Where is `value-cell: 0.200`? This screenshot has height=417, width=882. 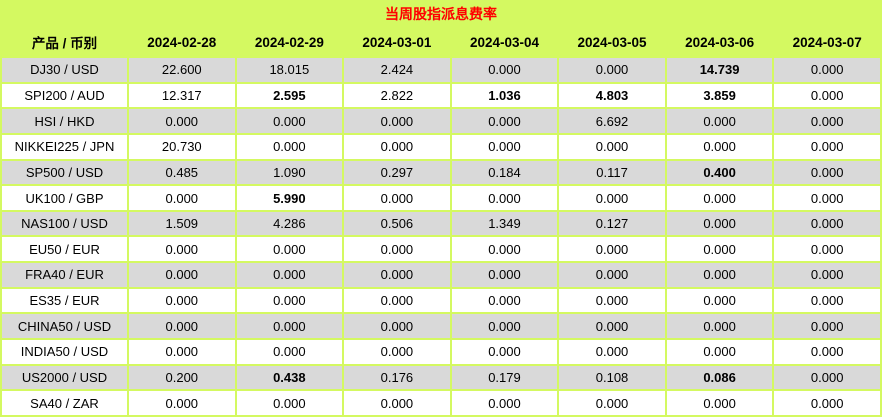
value-cell: 0.200 is located at coordinates (182, 377).